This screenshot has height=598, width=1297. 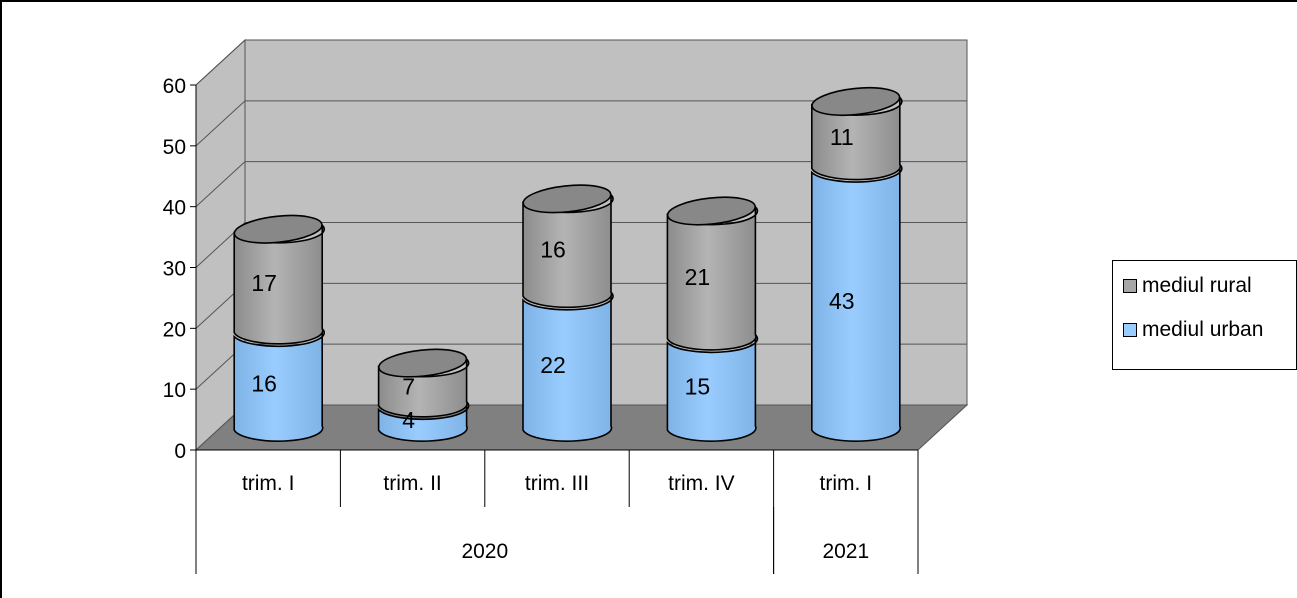 What do you see at coordinates (174, 329) in the screenshot?
I see `y-tick-label: 20` at bounding box center [174, 329].